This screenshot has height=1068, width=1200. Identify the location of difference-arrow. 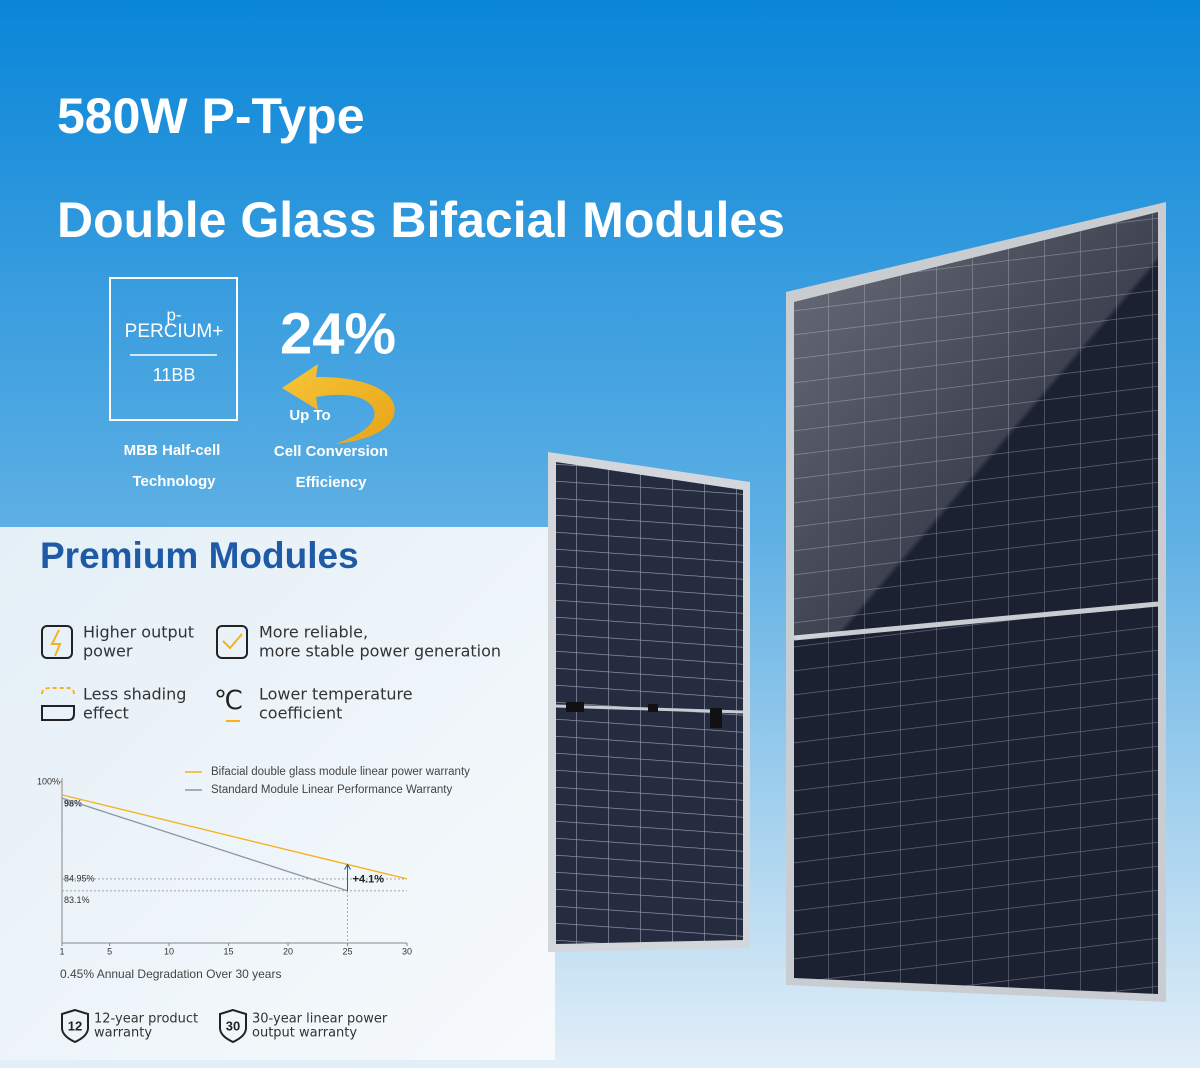
(347, 877).